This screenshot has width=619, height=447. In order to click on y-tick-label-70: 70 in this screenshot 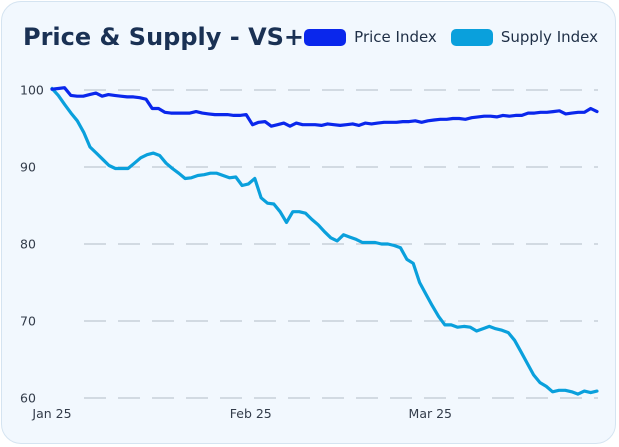, I will do `click(28, 321)`.